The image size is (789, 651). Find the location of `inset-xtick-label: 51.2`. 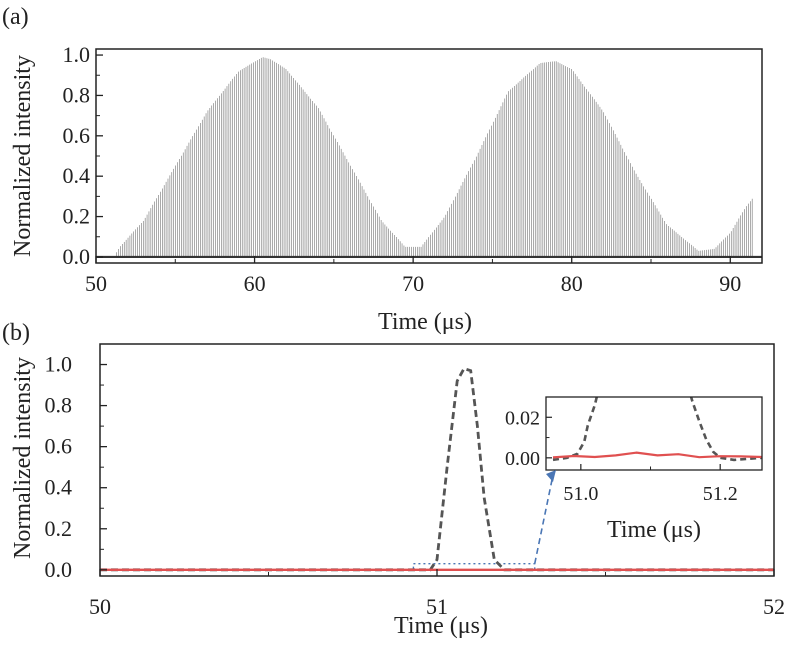

inset-xtick-label: 51.2 is located at coordinates (720, 494).